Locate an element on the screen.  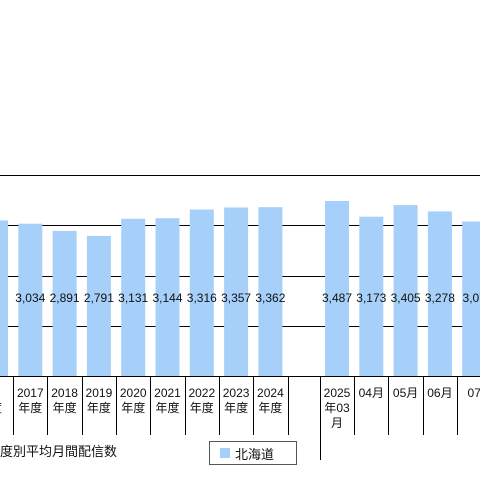
data-label: 3,362 is located at coordinates (270, 298).